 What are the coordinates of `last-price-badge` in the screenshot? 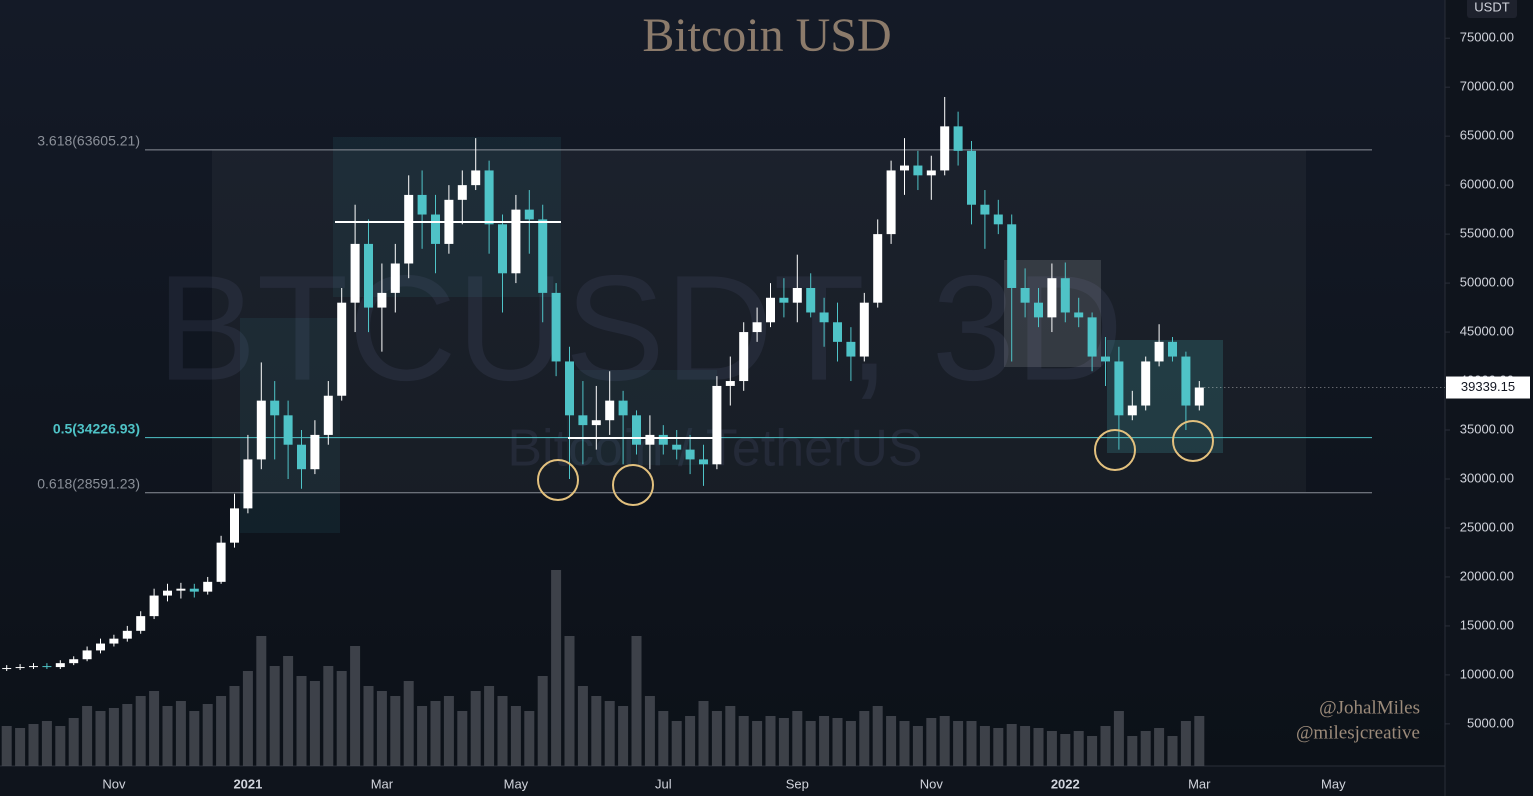 It's located at (1488, 387).